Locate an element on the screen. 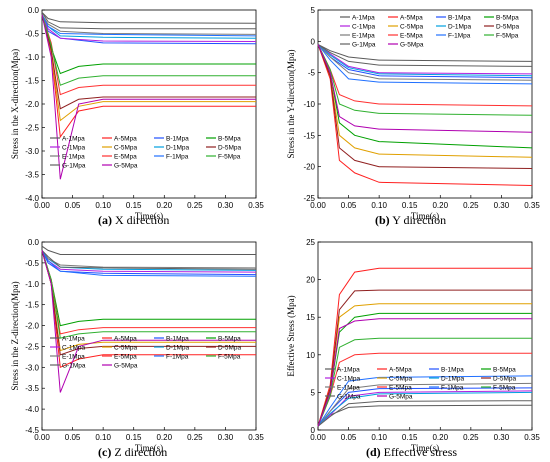  panel-d-series-E-1Mpa is located at coordinates (425, 404).